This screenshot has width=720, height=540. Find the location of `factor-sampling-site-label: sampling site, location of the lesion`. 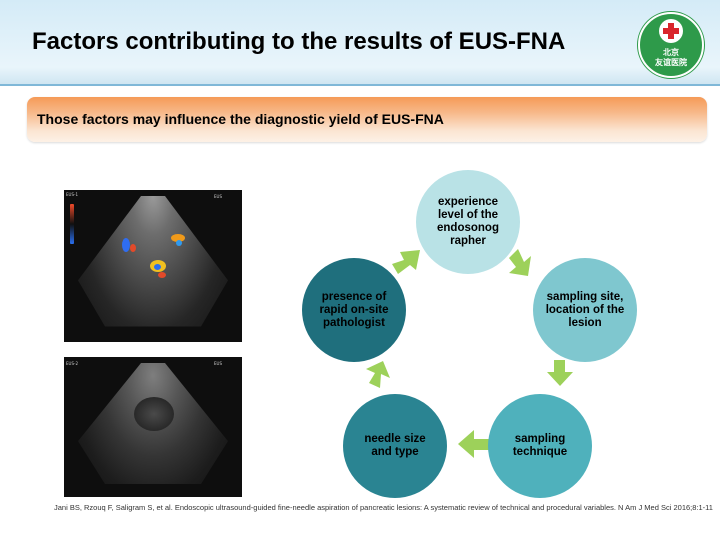

factor-sampling-site-label: sampling site, location of the lesion is located at coordinates (585, 309).